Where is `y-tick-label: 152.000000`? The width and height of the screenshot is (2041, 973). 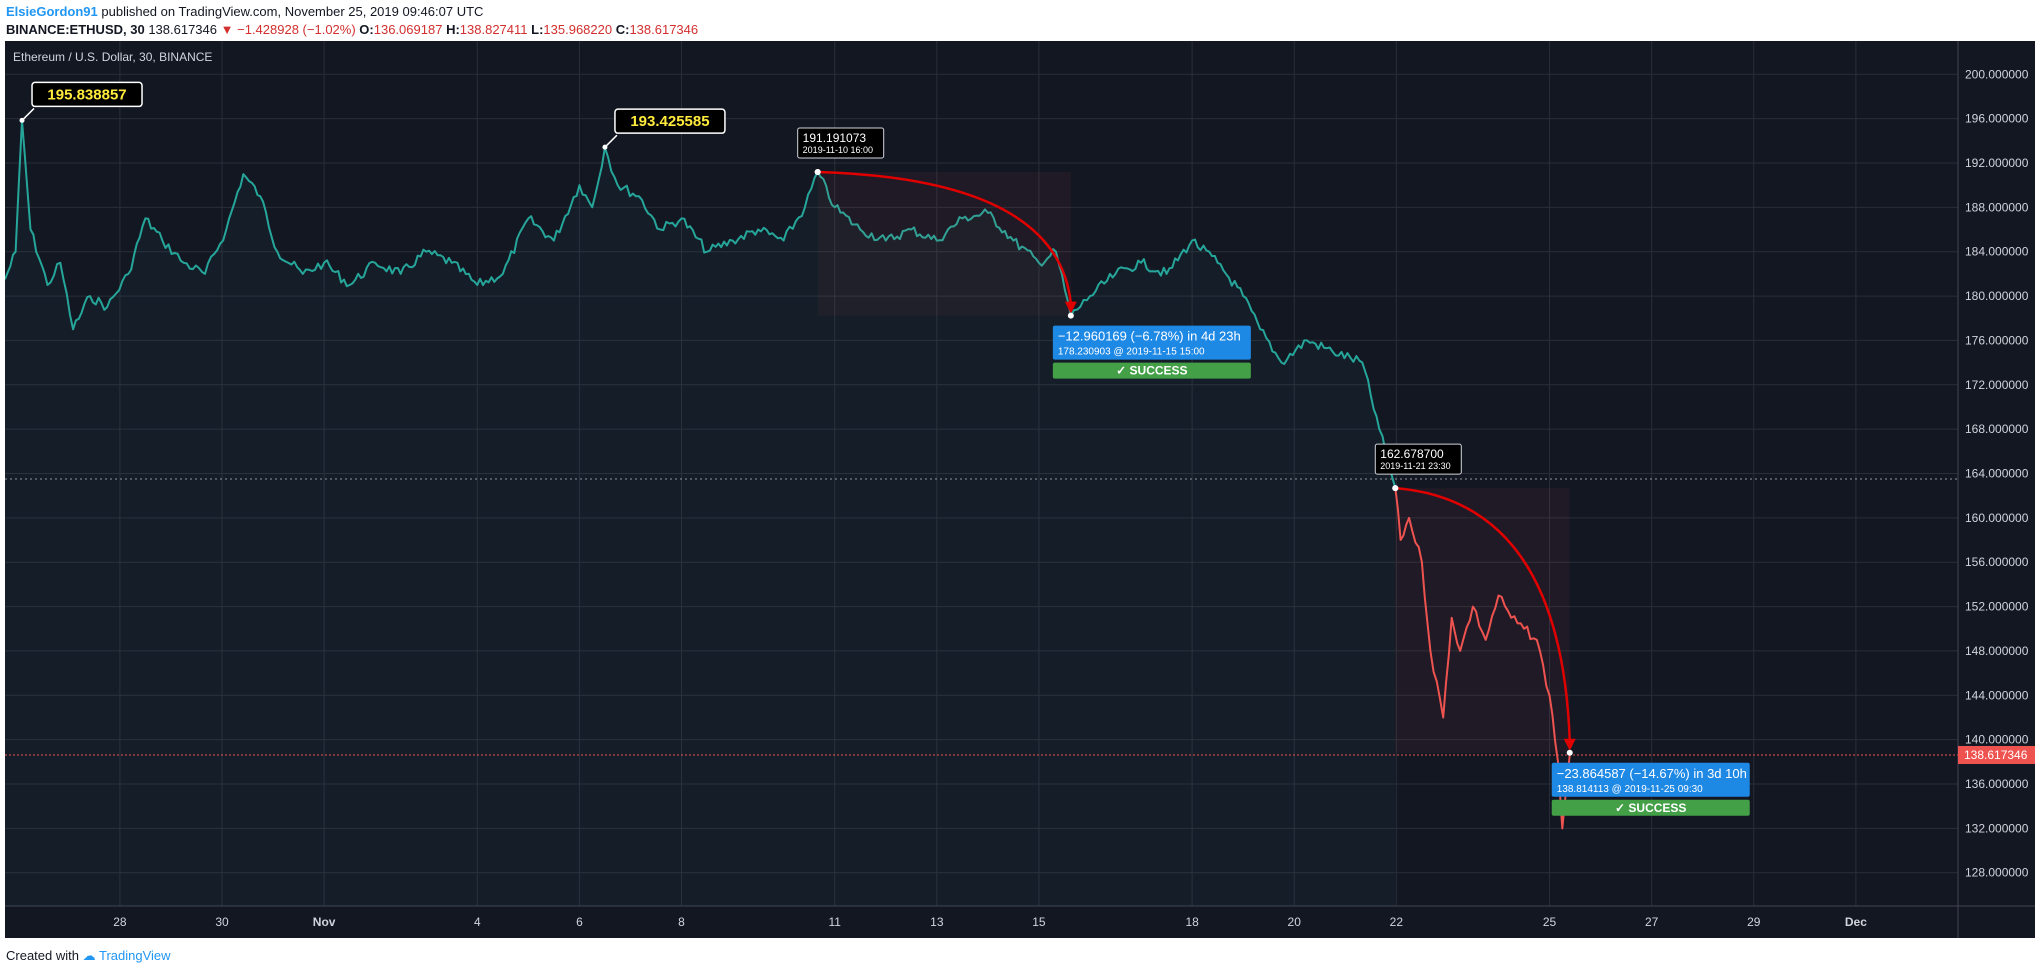 y-tick-label: 152.000000 is located at coordinates (1997, 607).